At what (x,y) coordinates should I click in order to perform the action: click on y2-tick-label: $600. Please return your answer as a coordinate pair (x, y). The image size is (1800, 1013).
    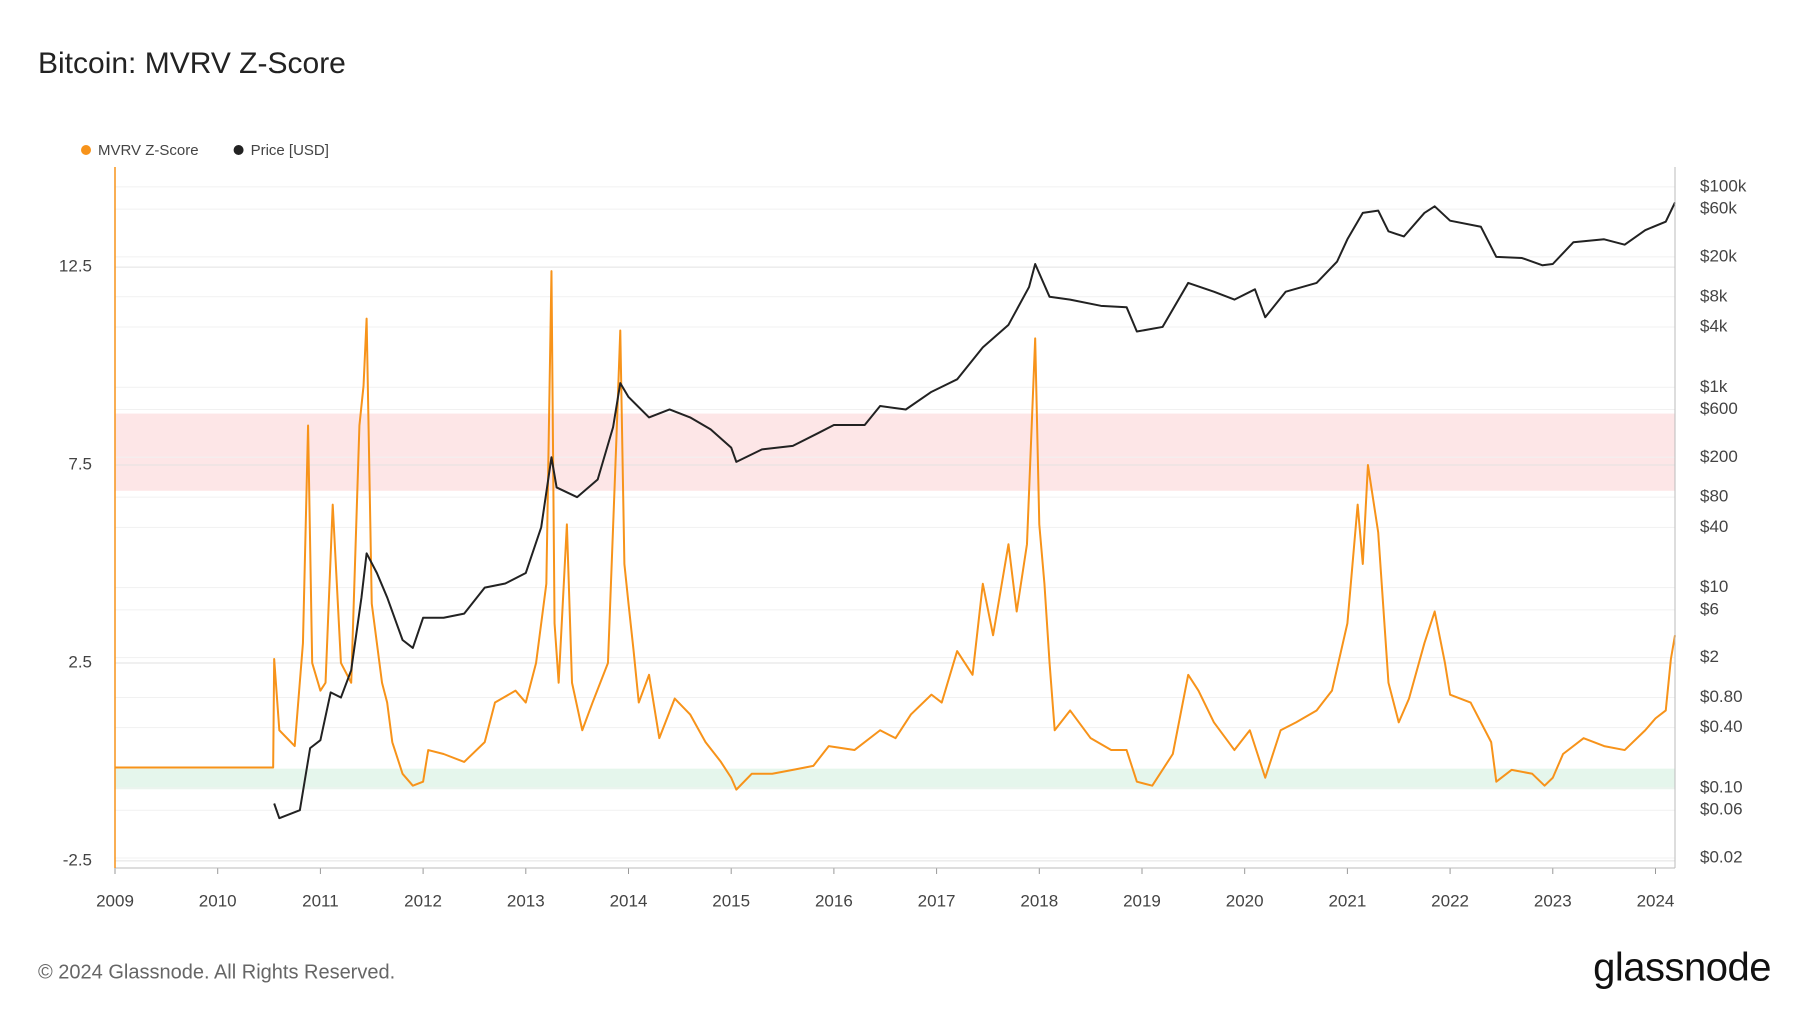
    Looking at the image, I should click on (1719, 408).